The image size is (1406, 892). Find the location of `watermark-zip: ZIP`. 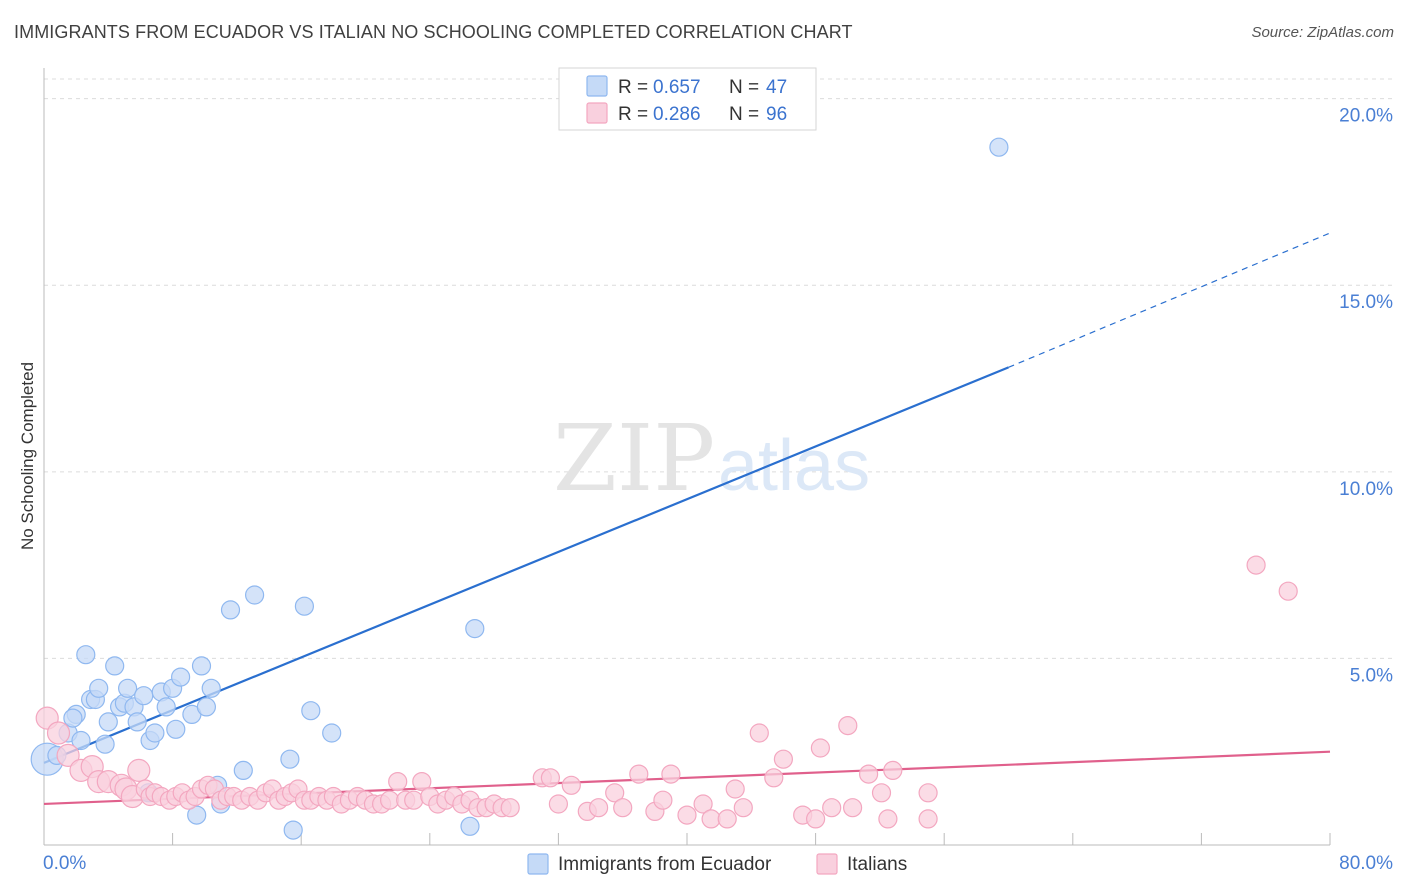

watermark-zip: ZIP is located at coordinates (634, 458).